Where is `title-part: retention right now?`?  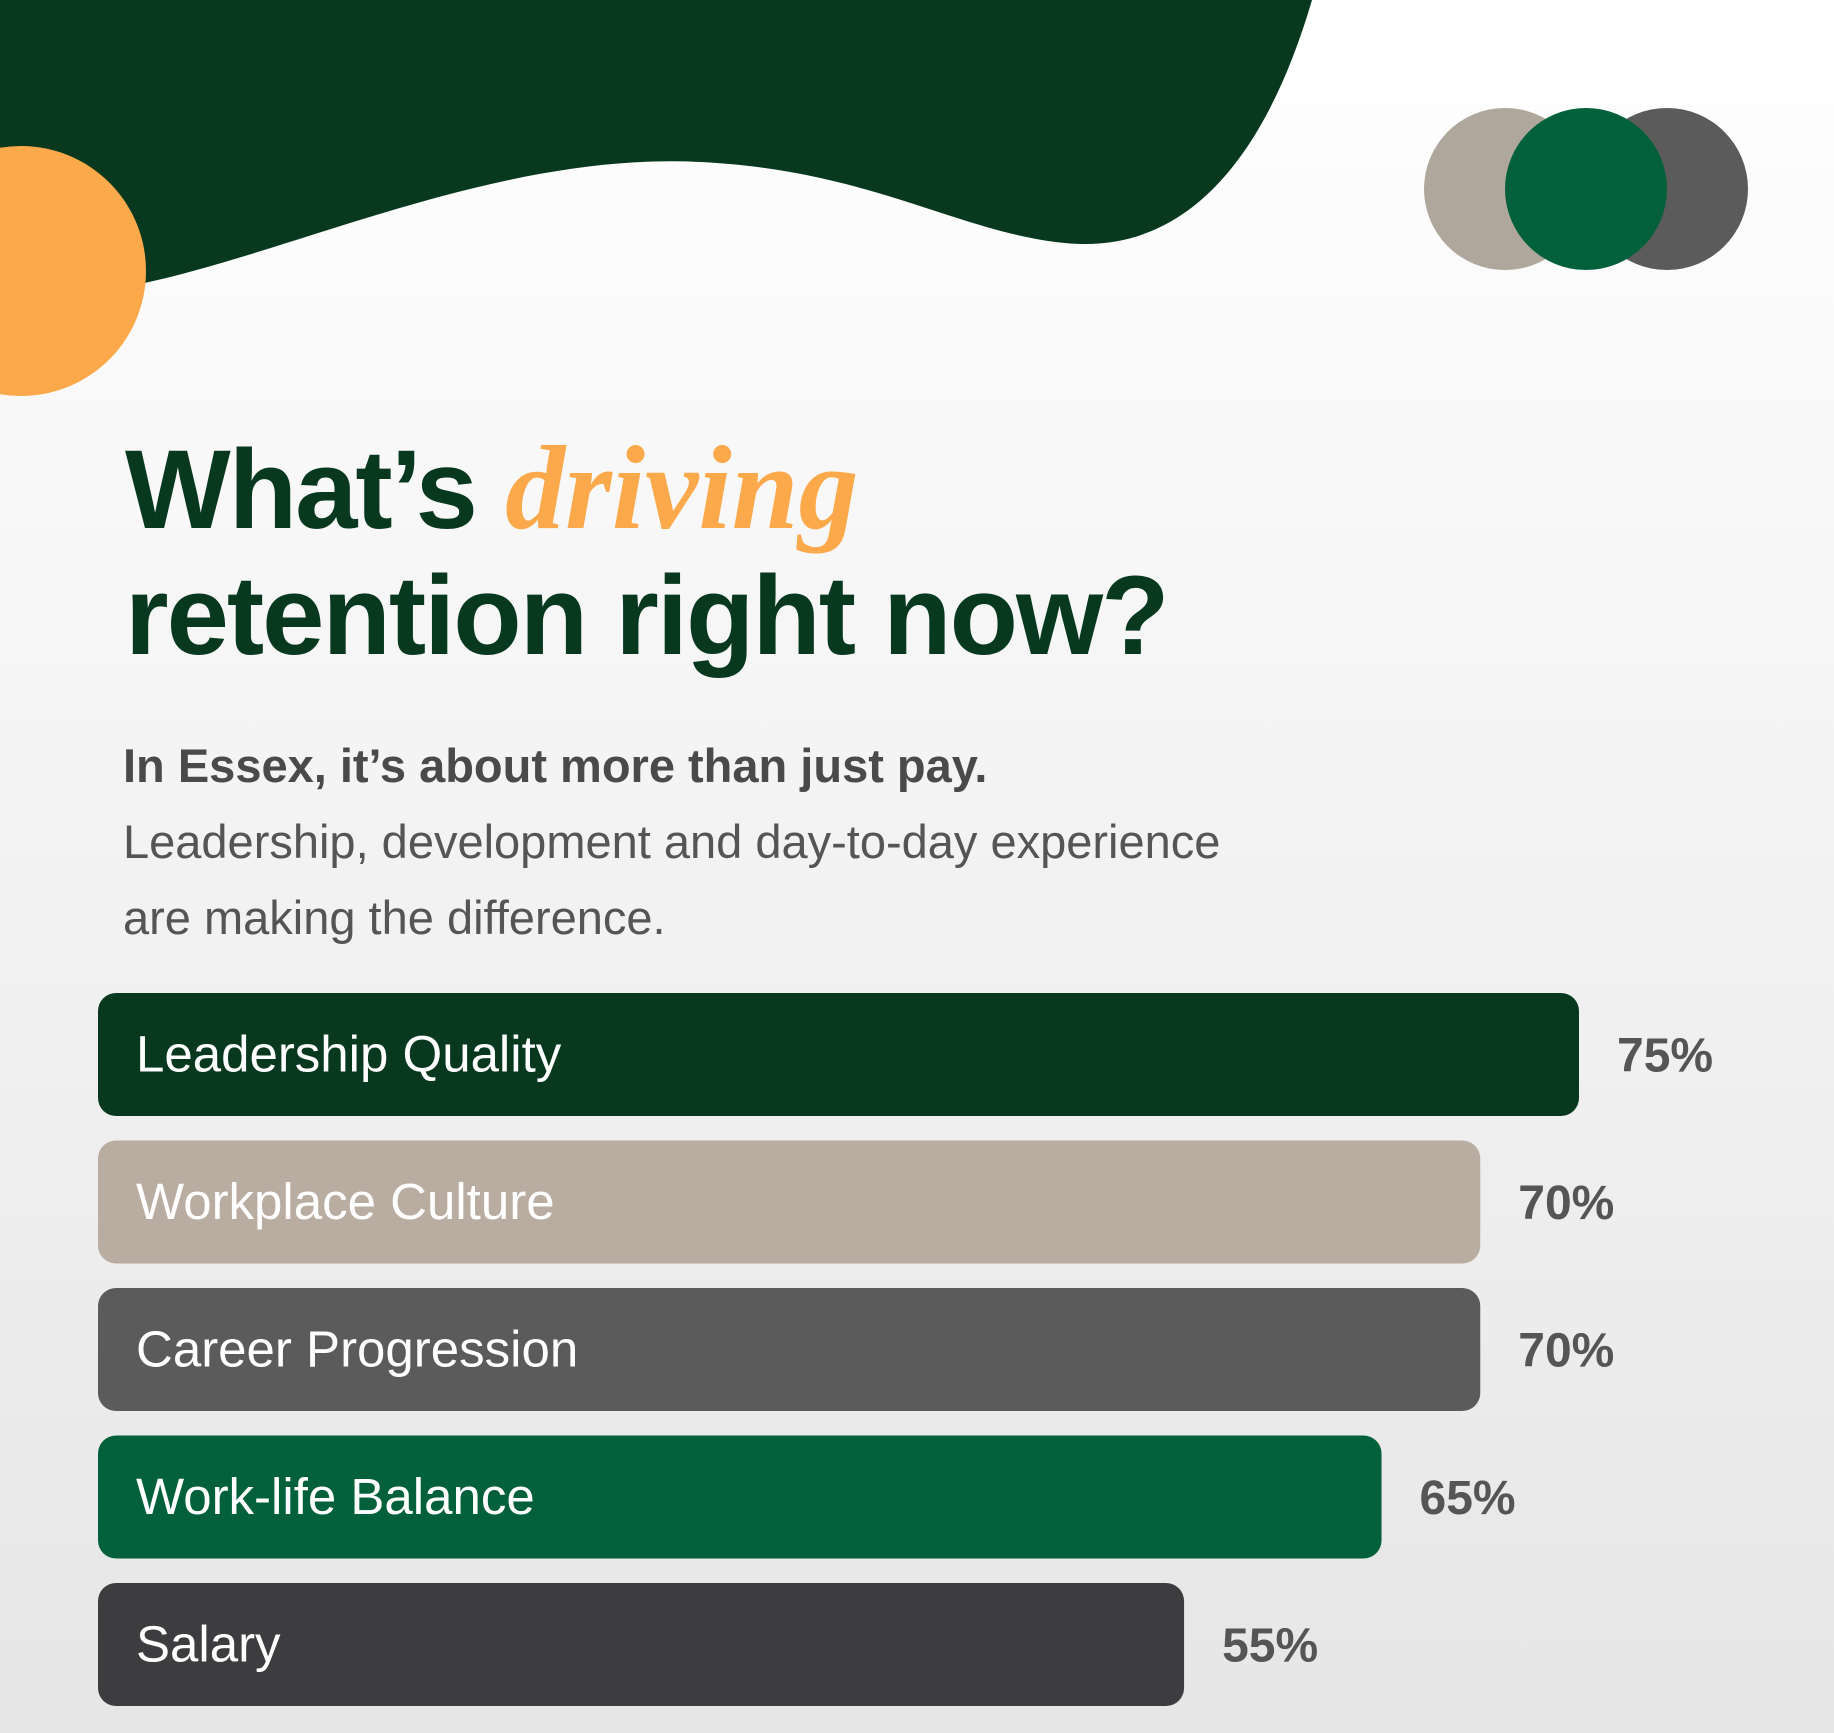
title-part: retention right now? is located at coordinates (647, 615).